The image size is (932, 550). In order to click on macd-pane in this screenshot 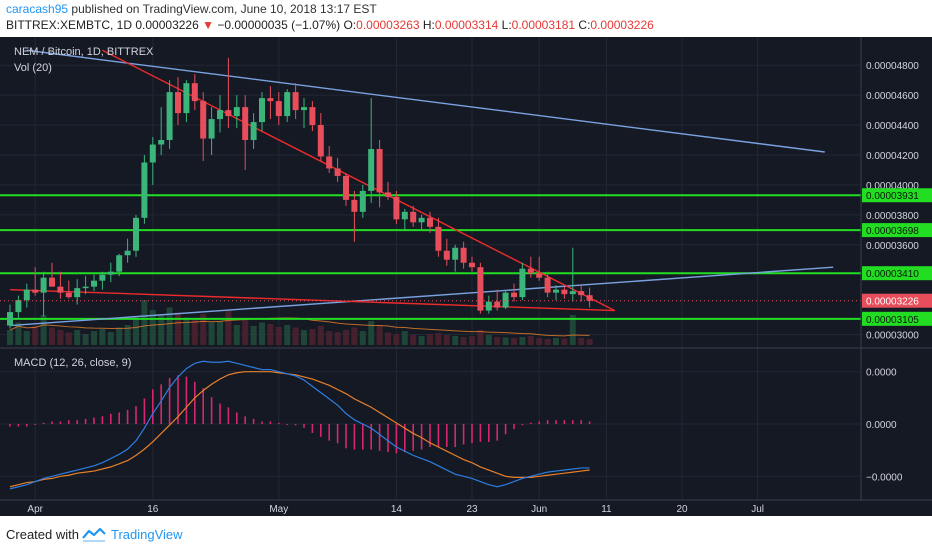, I will do `click(300, 425)`.